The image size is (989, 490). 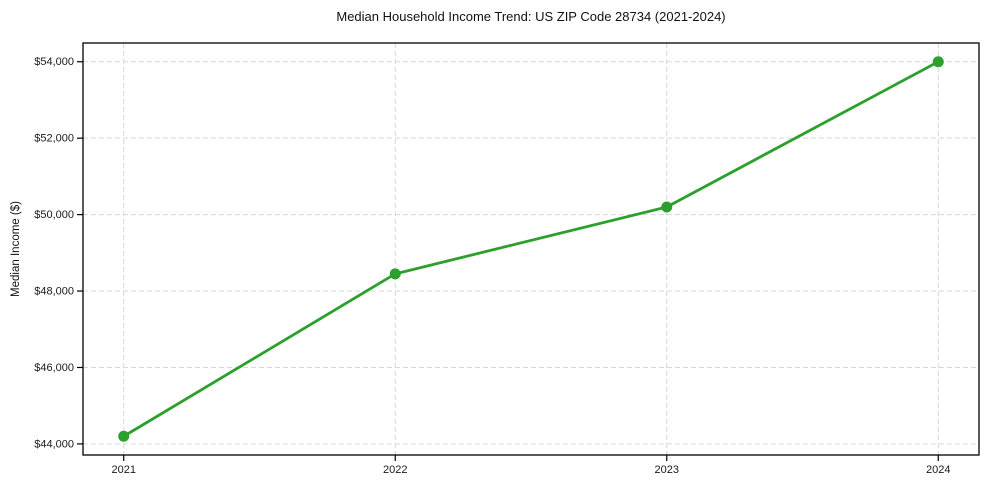 I want to click on data-point-2024, so click(x=938, y=62).